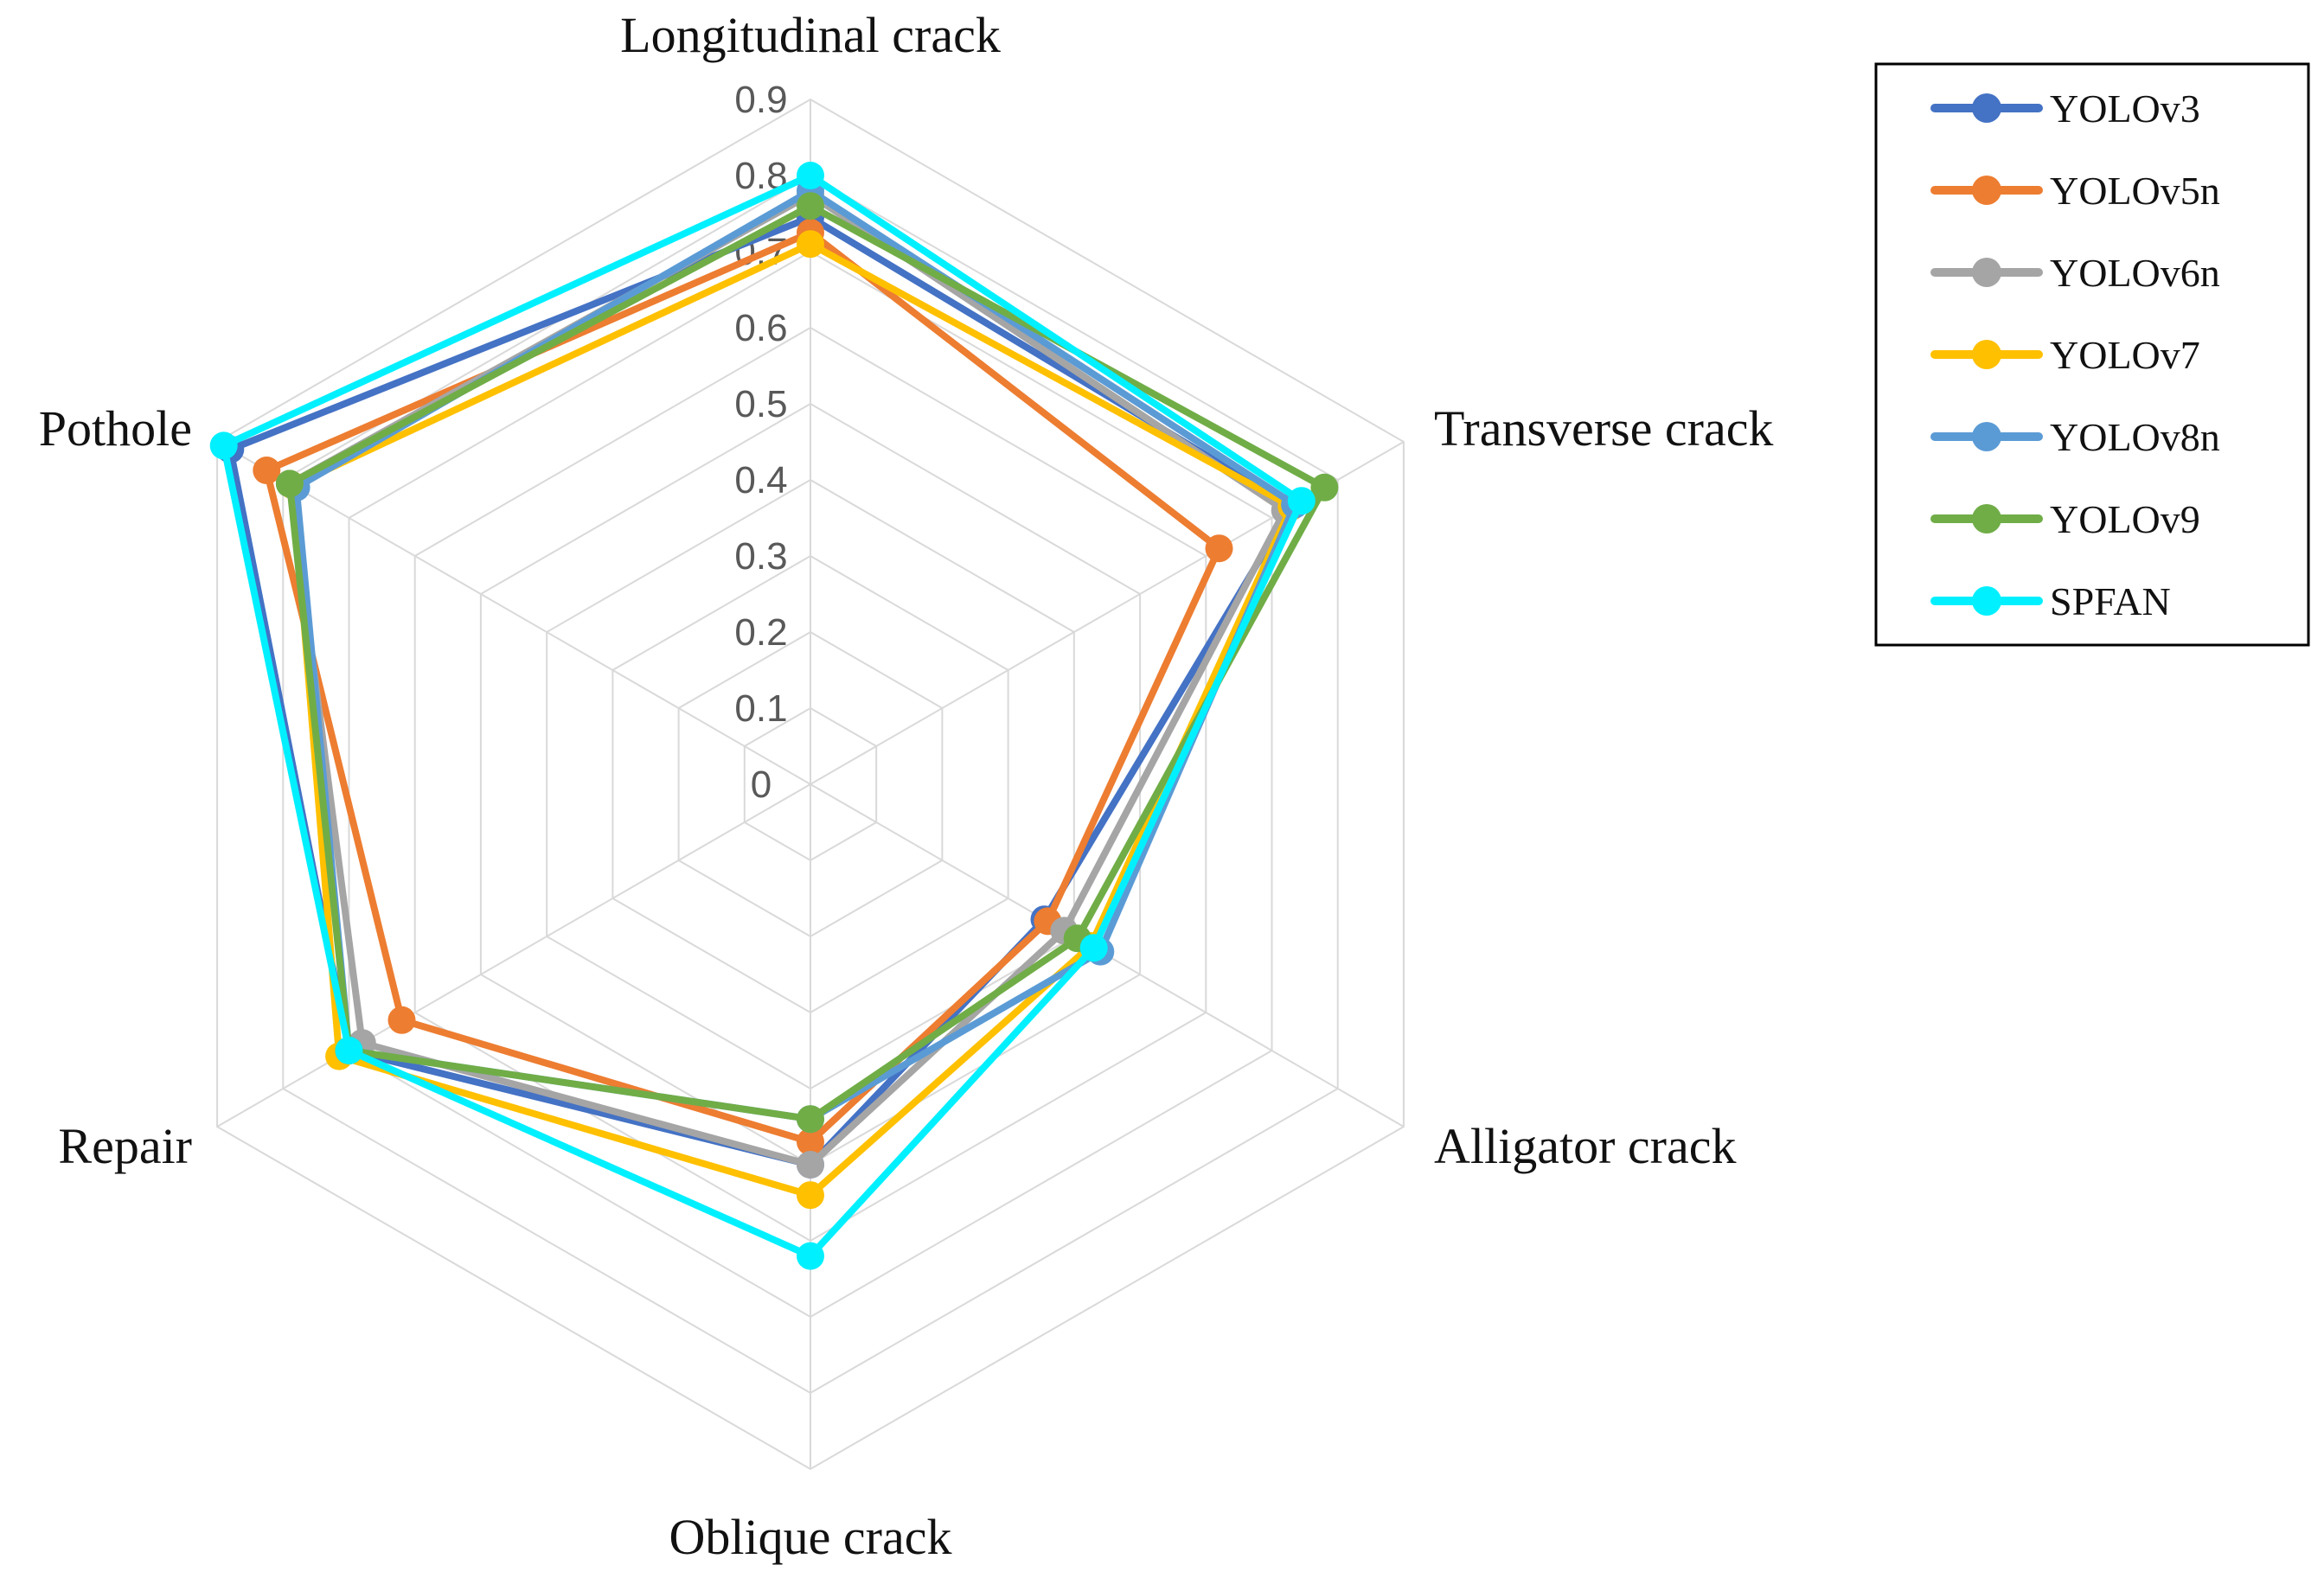 This screenshot has width=2324, height=1578. I want to click on category-label: Oblique crack, so click(810, 1537).